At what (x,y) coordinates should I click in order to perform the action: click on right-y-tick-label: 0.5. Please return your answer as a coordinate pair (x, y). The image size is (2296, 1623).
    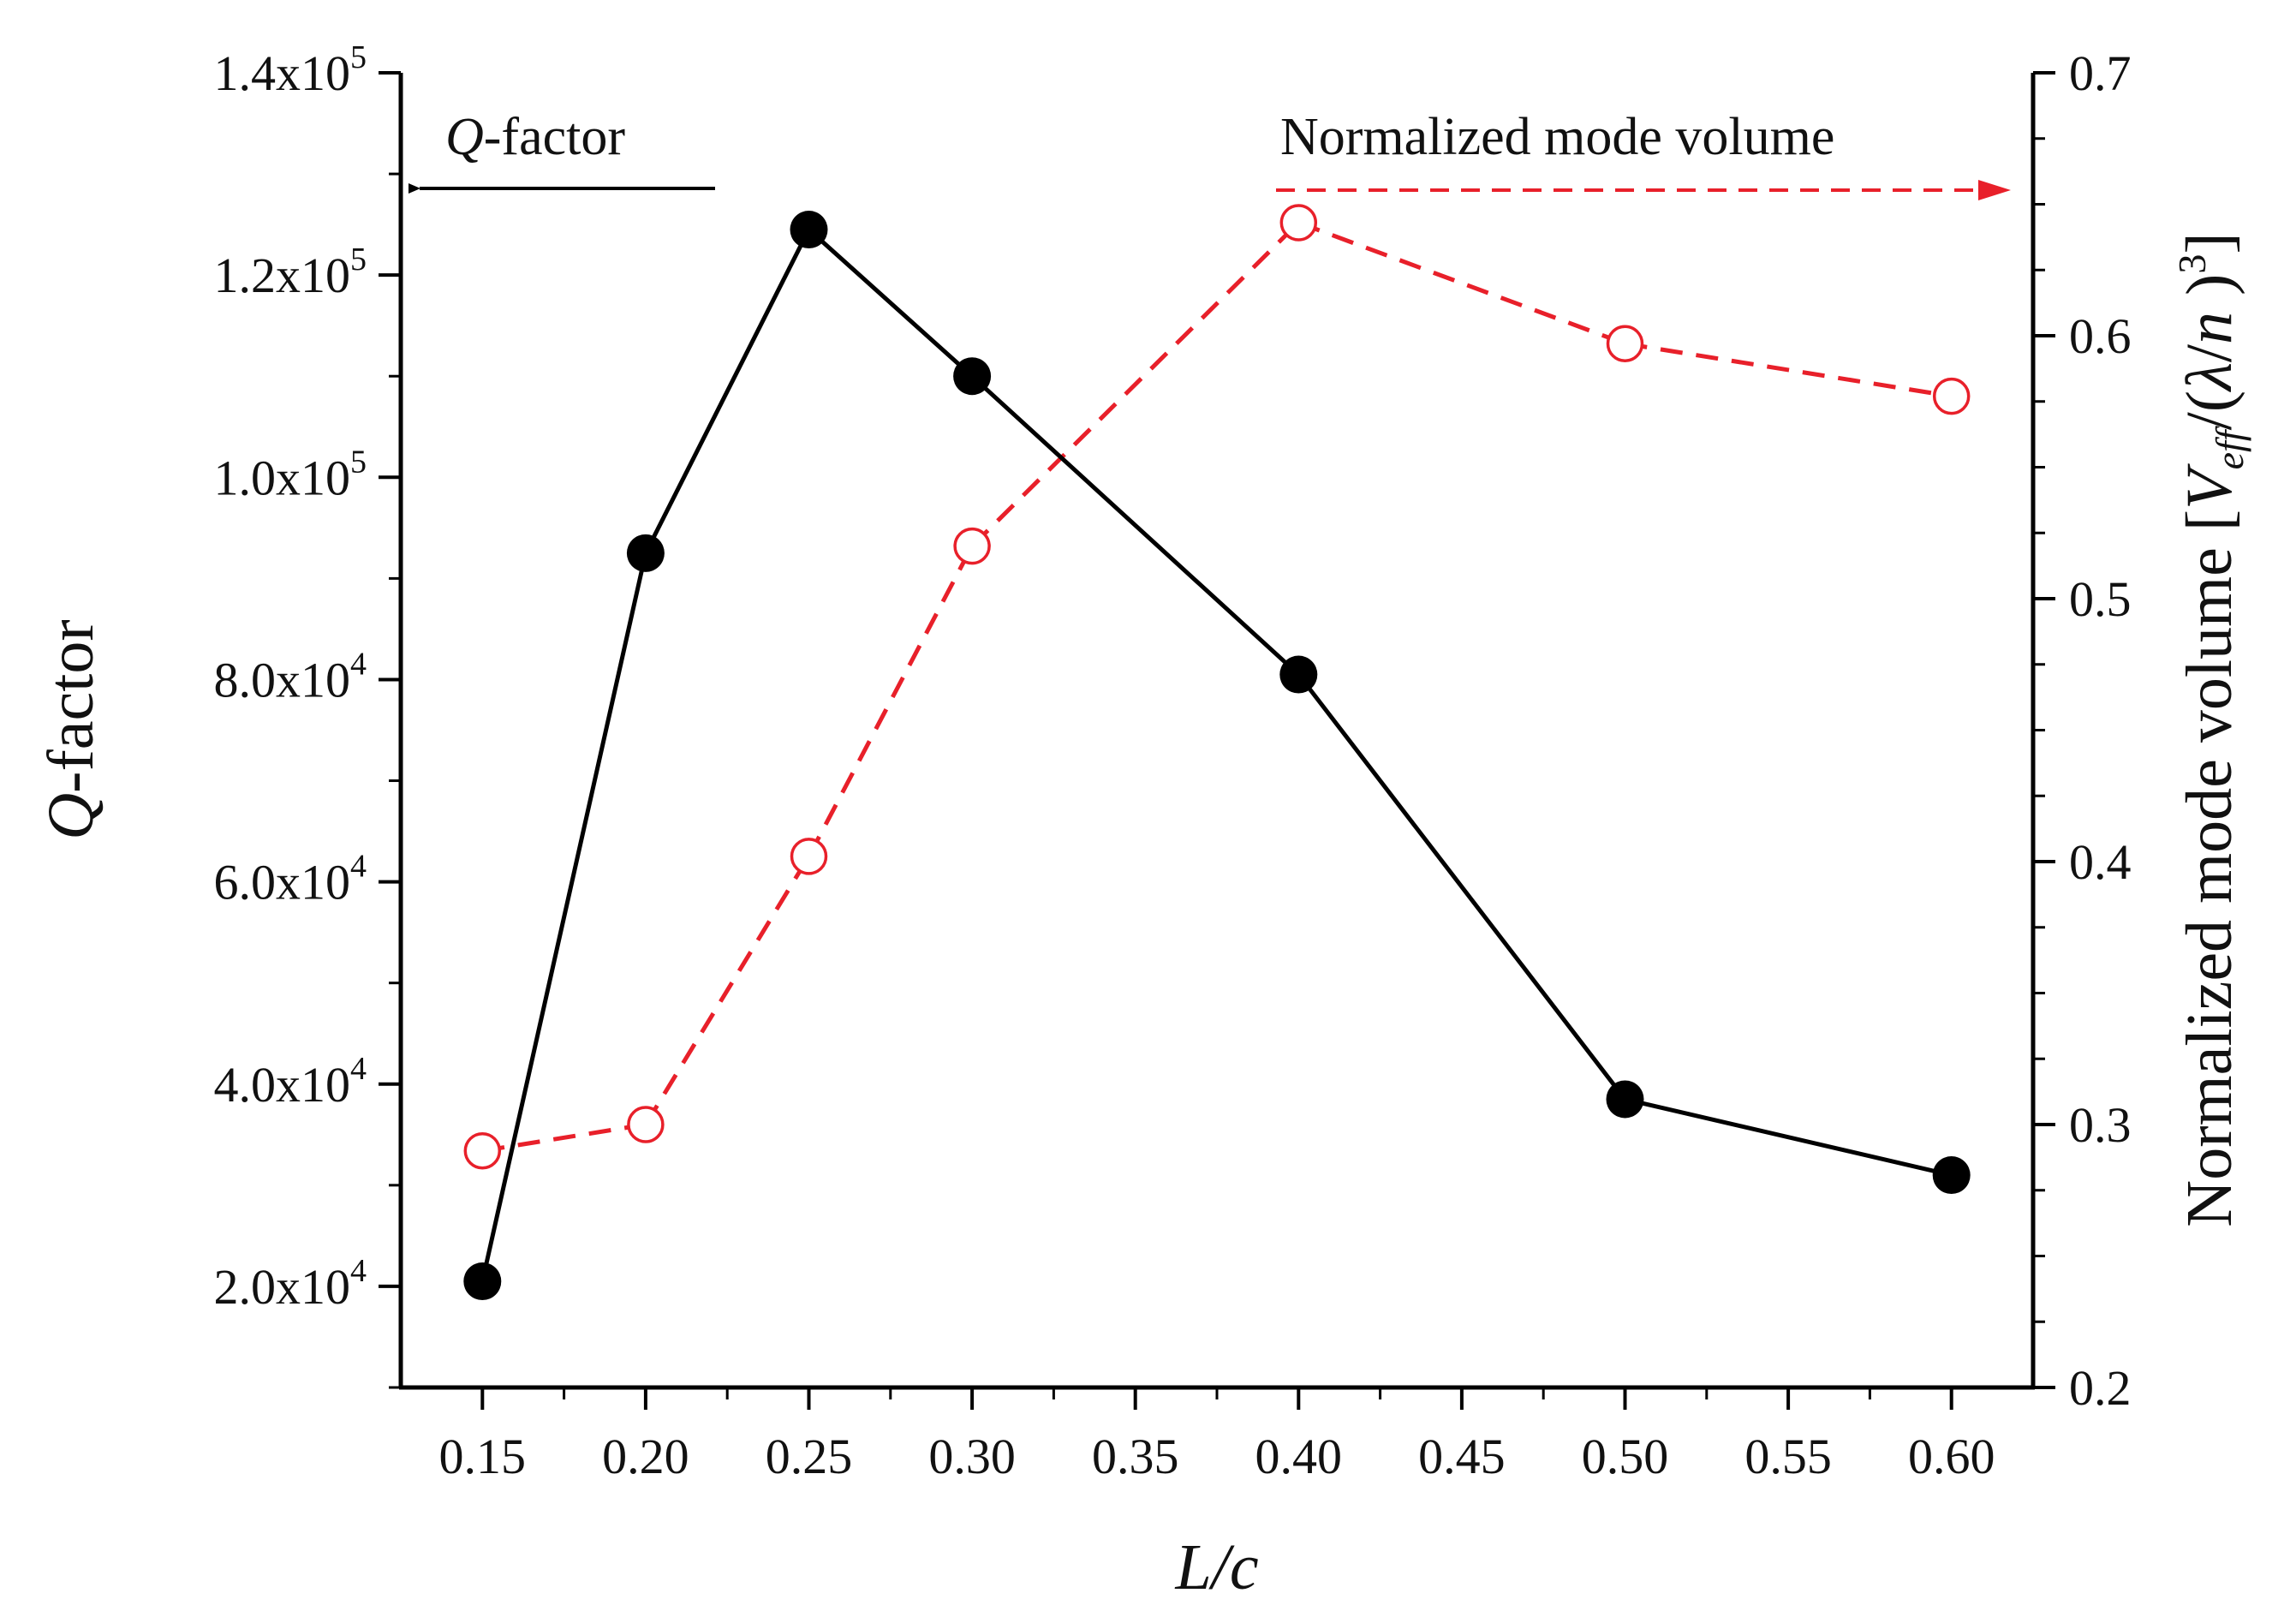
    Looking at the image, I should click on (2100, 599).